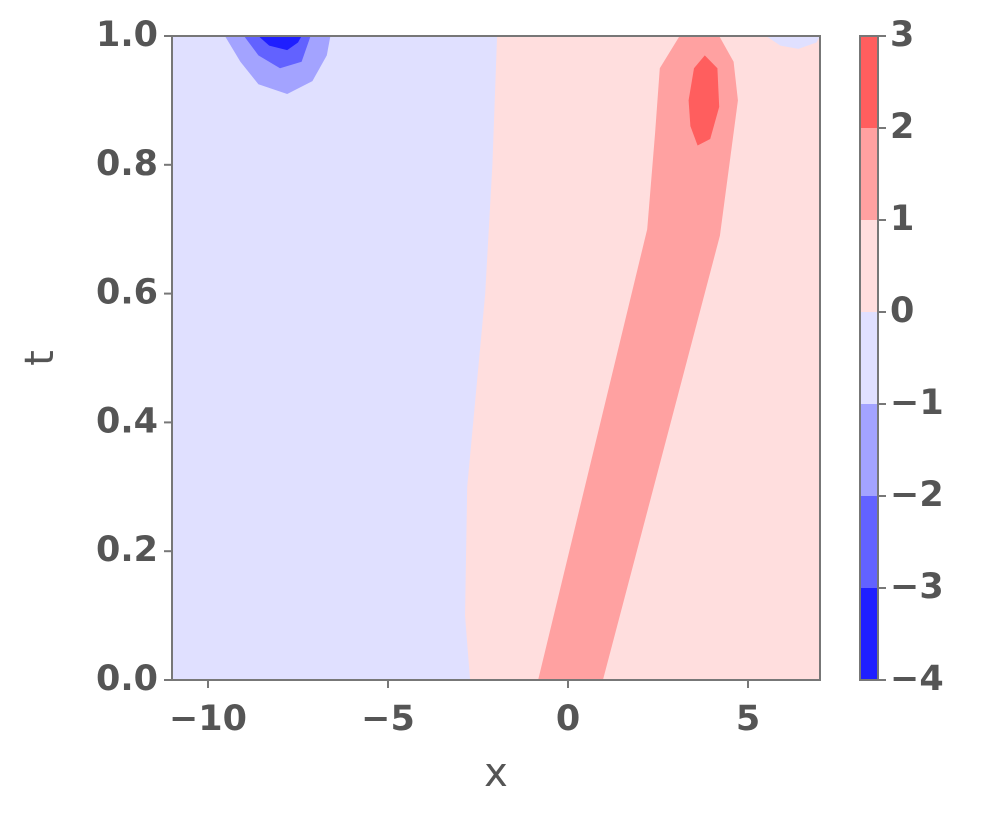  Describe the element at coordinates (902, 311) in the screenshot. I see `colorbar-tick-label: 0` at that location.